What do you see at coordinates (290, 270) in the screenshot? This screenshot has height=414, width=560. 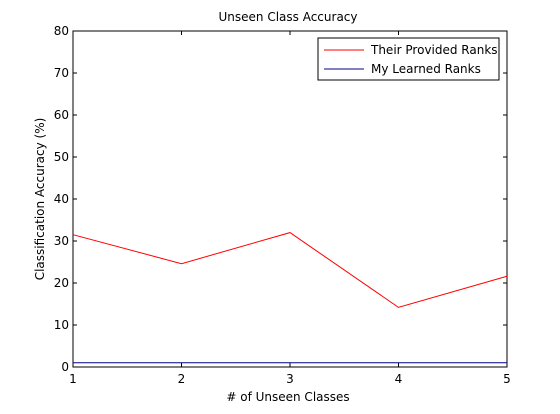 I see `series-line-their-provided-ranks` at bounding box center [290, 270].